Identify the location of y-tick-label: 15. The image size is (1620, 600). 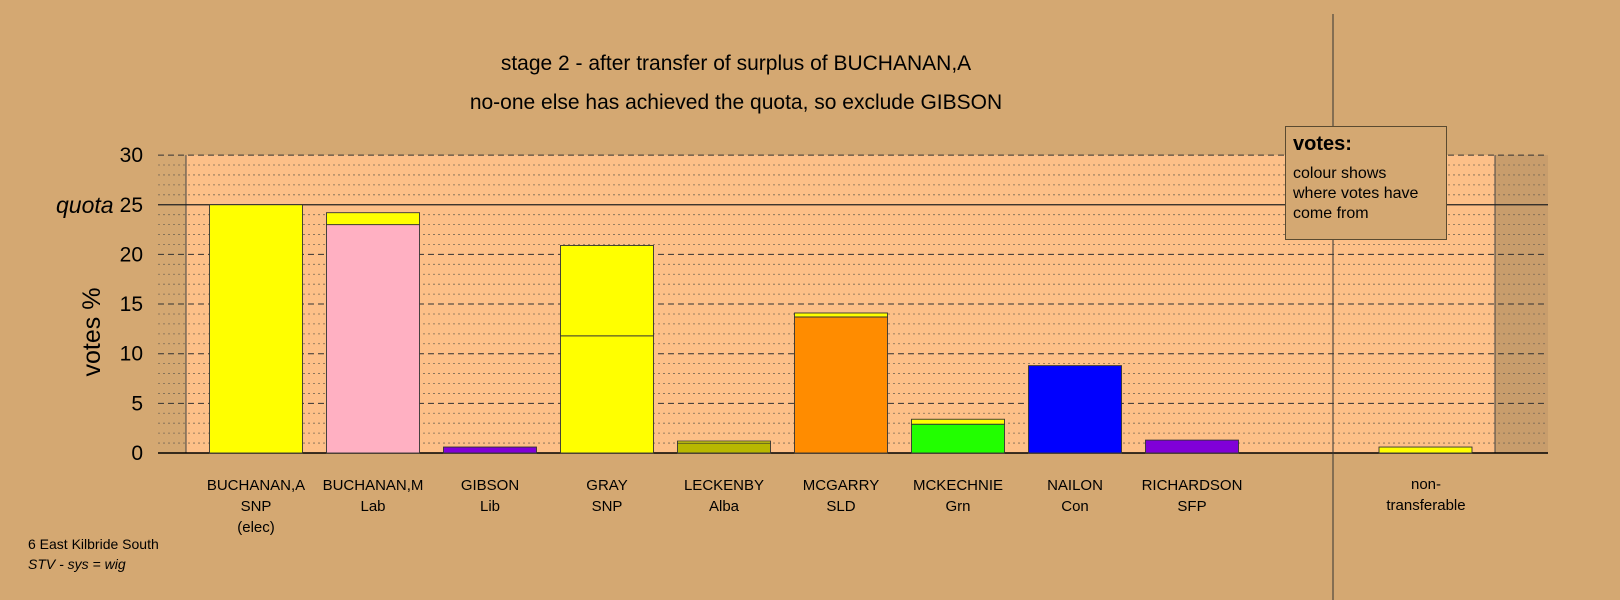
(131, 304).